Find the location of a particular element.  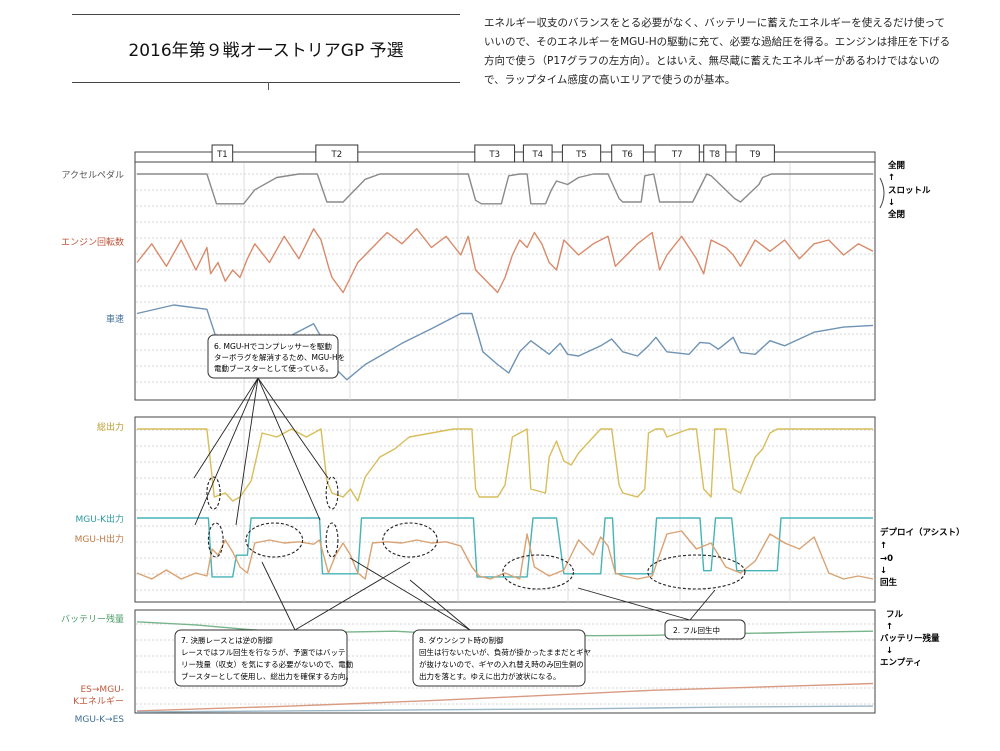

corner-label-T2: T2 is located at coordinates (337, 155).